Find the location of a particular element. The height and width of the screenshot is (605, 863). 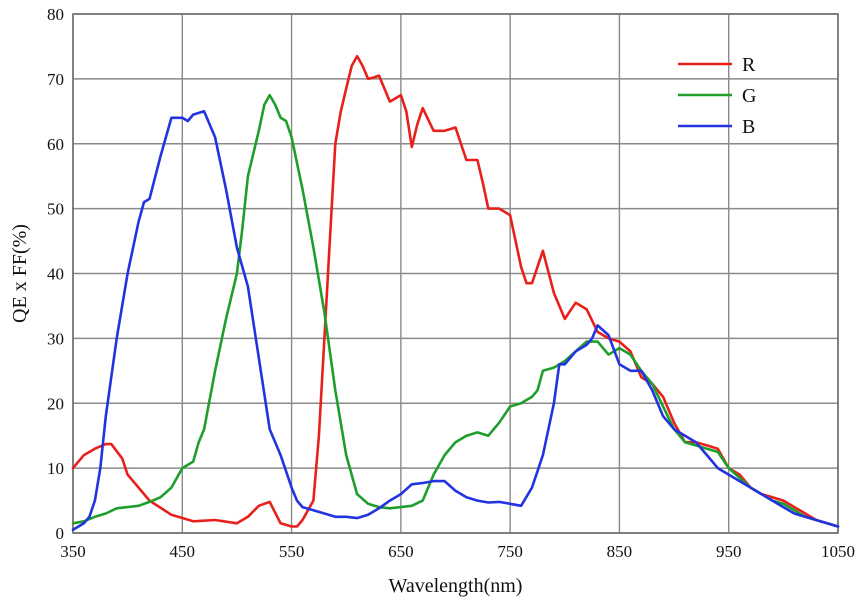

y-tick-label-60: 60 is located at coordinates (55, 144).